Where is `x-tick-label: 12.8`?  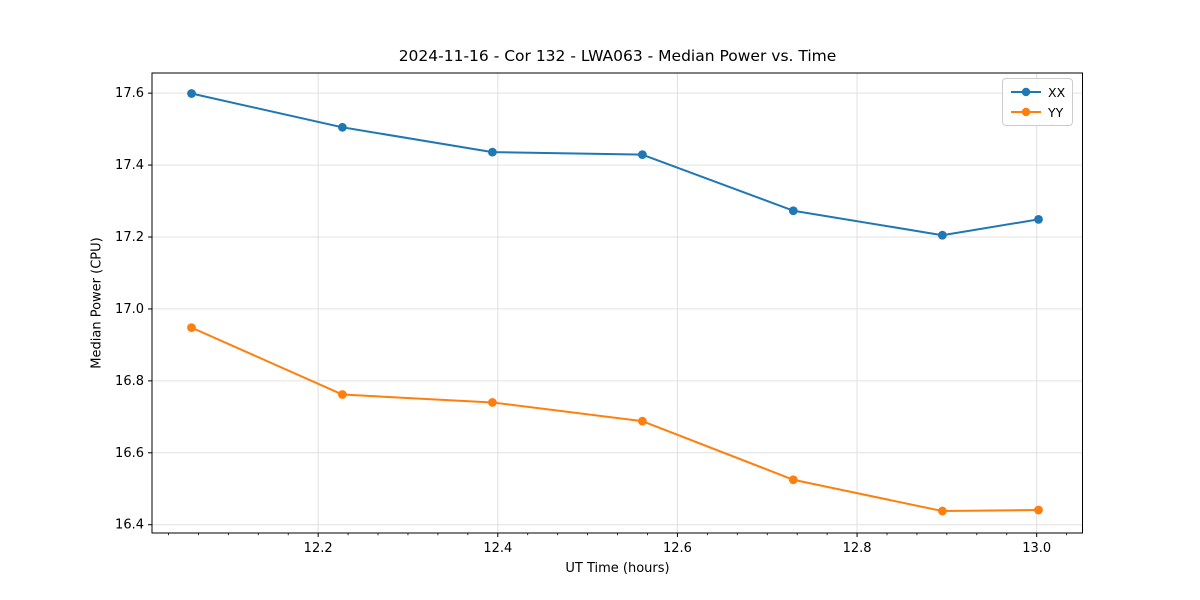
x-tick-label: 12.8 is located at coordinates (857, 548).